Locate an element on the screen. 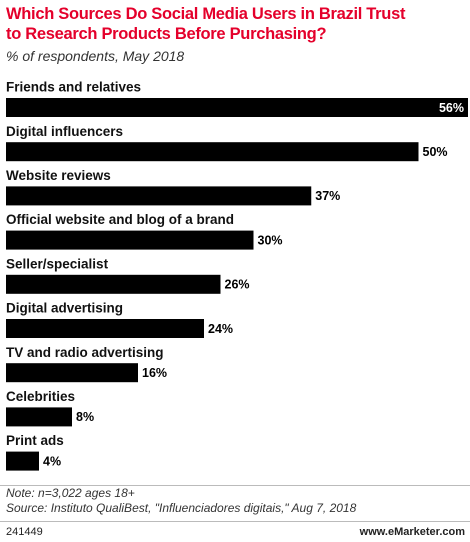 This screenshot has height=542, width=470. value-label: 37% is located at coordinates (327, 196).